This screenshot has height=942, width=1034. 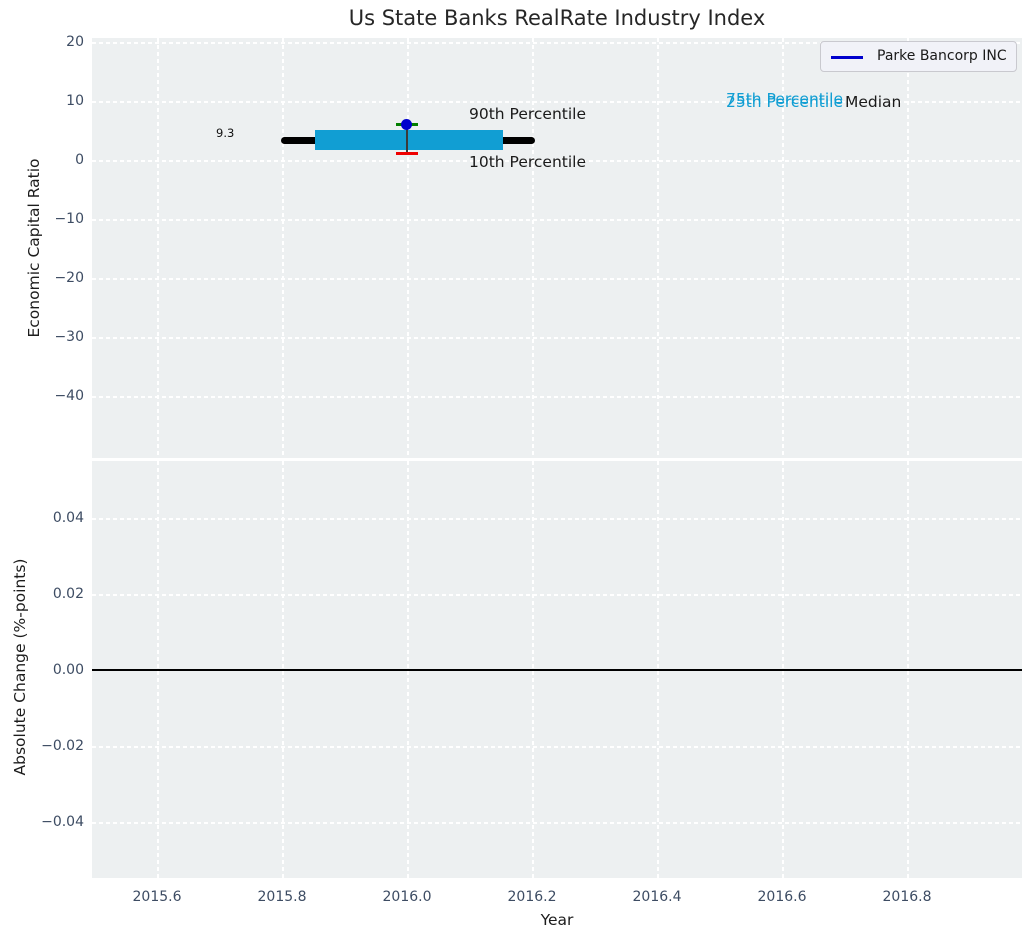 I want to click on annotation-75th-percentile: 75th Percentile, so click(x=785, y=99).